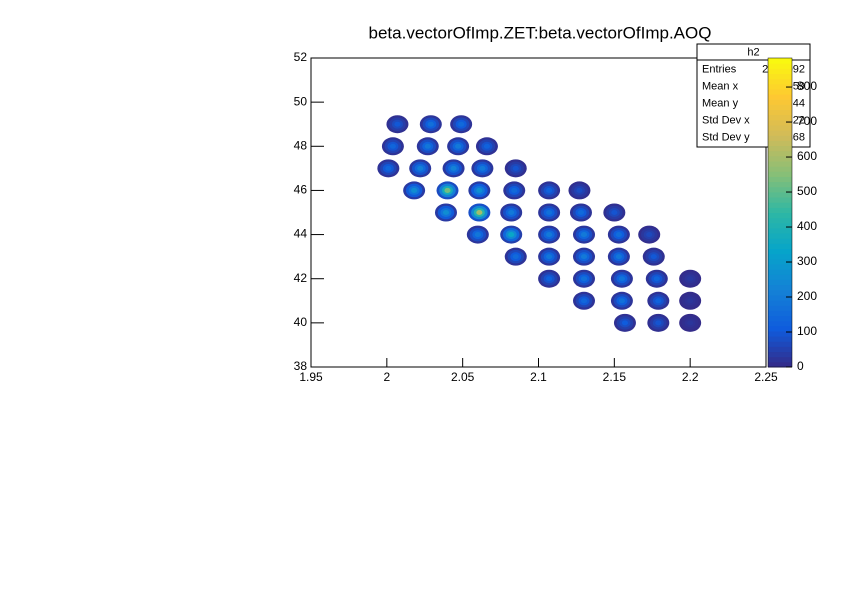 This screenshot has height=595, width=842. I want to click on y-tick-label: 52, so click(301, 57).